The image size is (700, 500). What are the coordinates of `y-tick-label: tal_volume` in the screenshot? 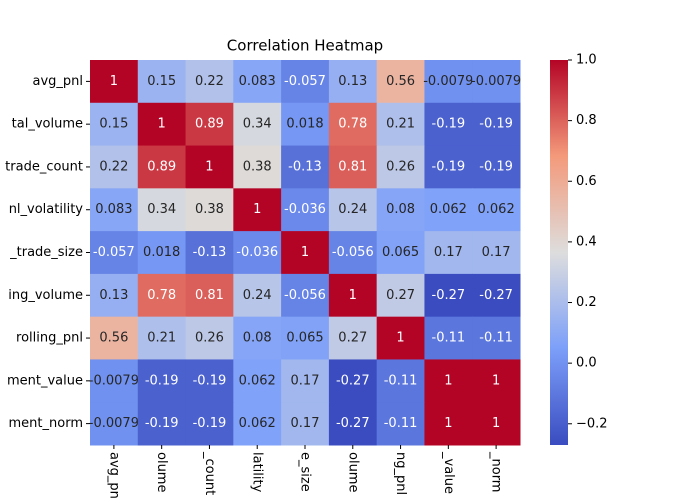 It's located at (47, 124).